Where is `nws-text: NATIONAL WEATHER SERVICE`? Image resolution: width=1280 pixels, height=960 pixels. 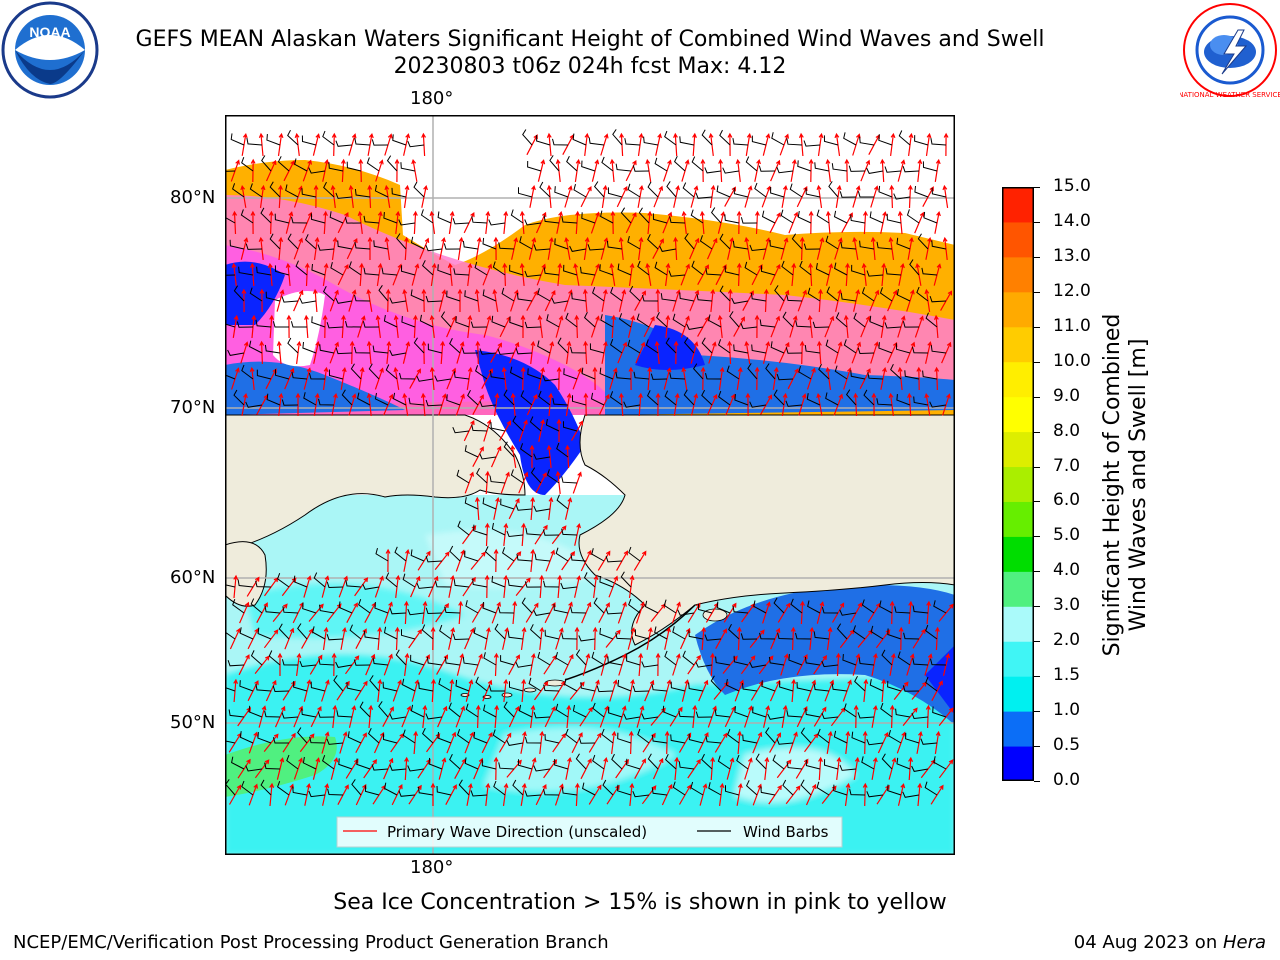 nws-text: NATIONAL WEATHER SERVICE is located at coordinates (1230, 95).